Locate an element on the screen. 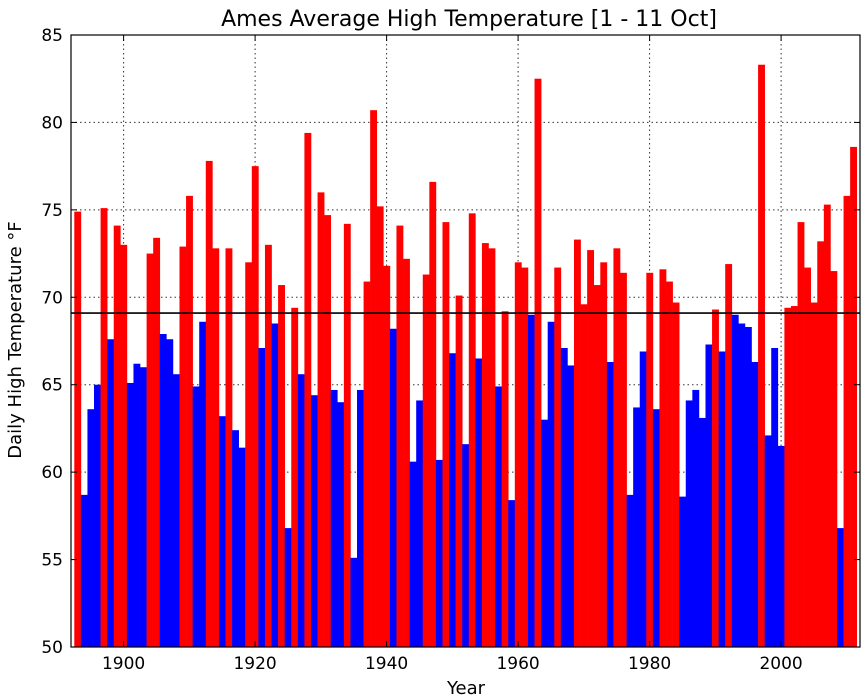 The height and width of the screenshot is (700, 866). y-axis-title: Daily High Temperature °F is located at coordinates (15, 339).